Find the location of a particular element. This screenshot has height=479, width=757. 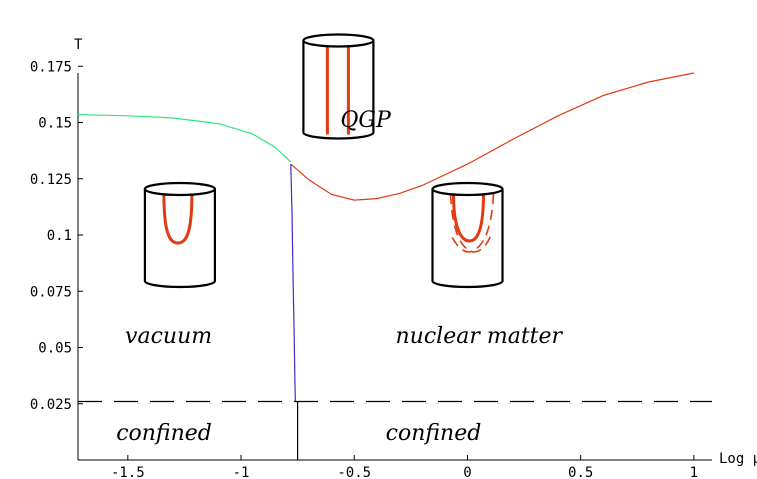

y-tick-label-2: 0.075 is located at coordinates (51, 292).